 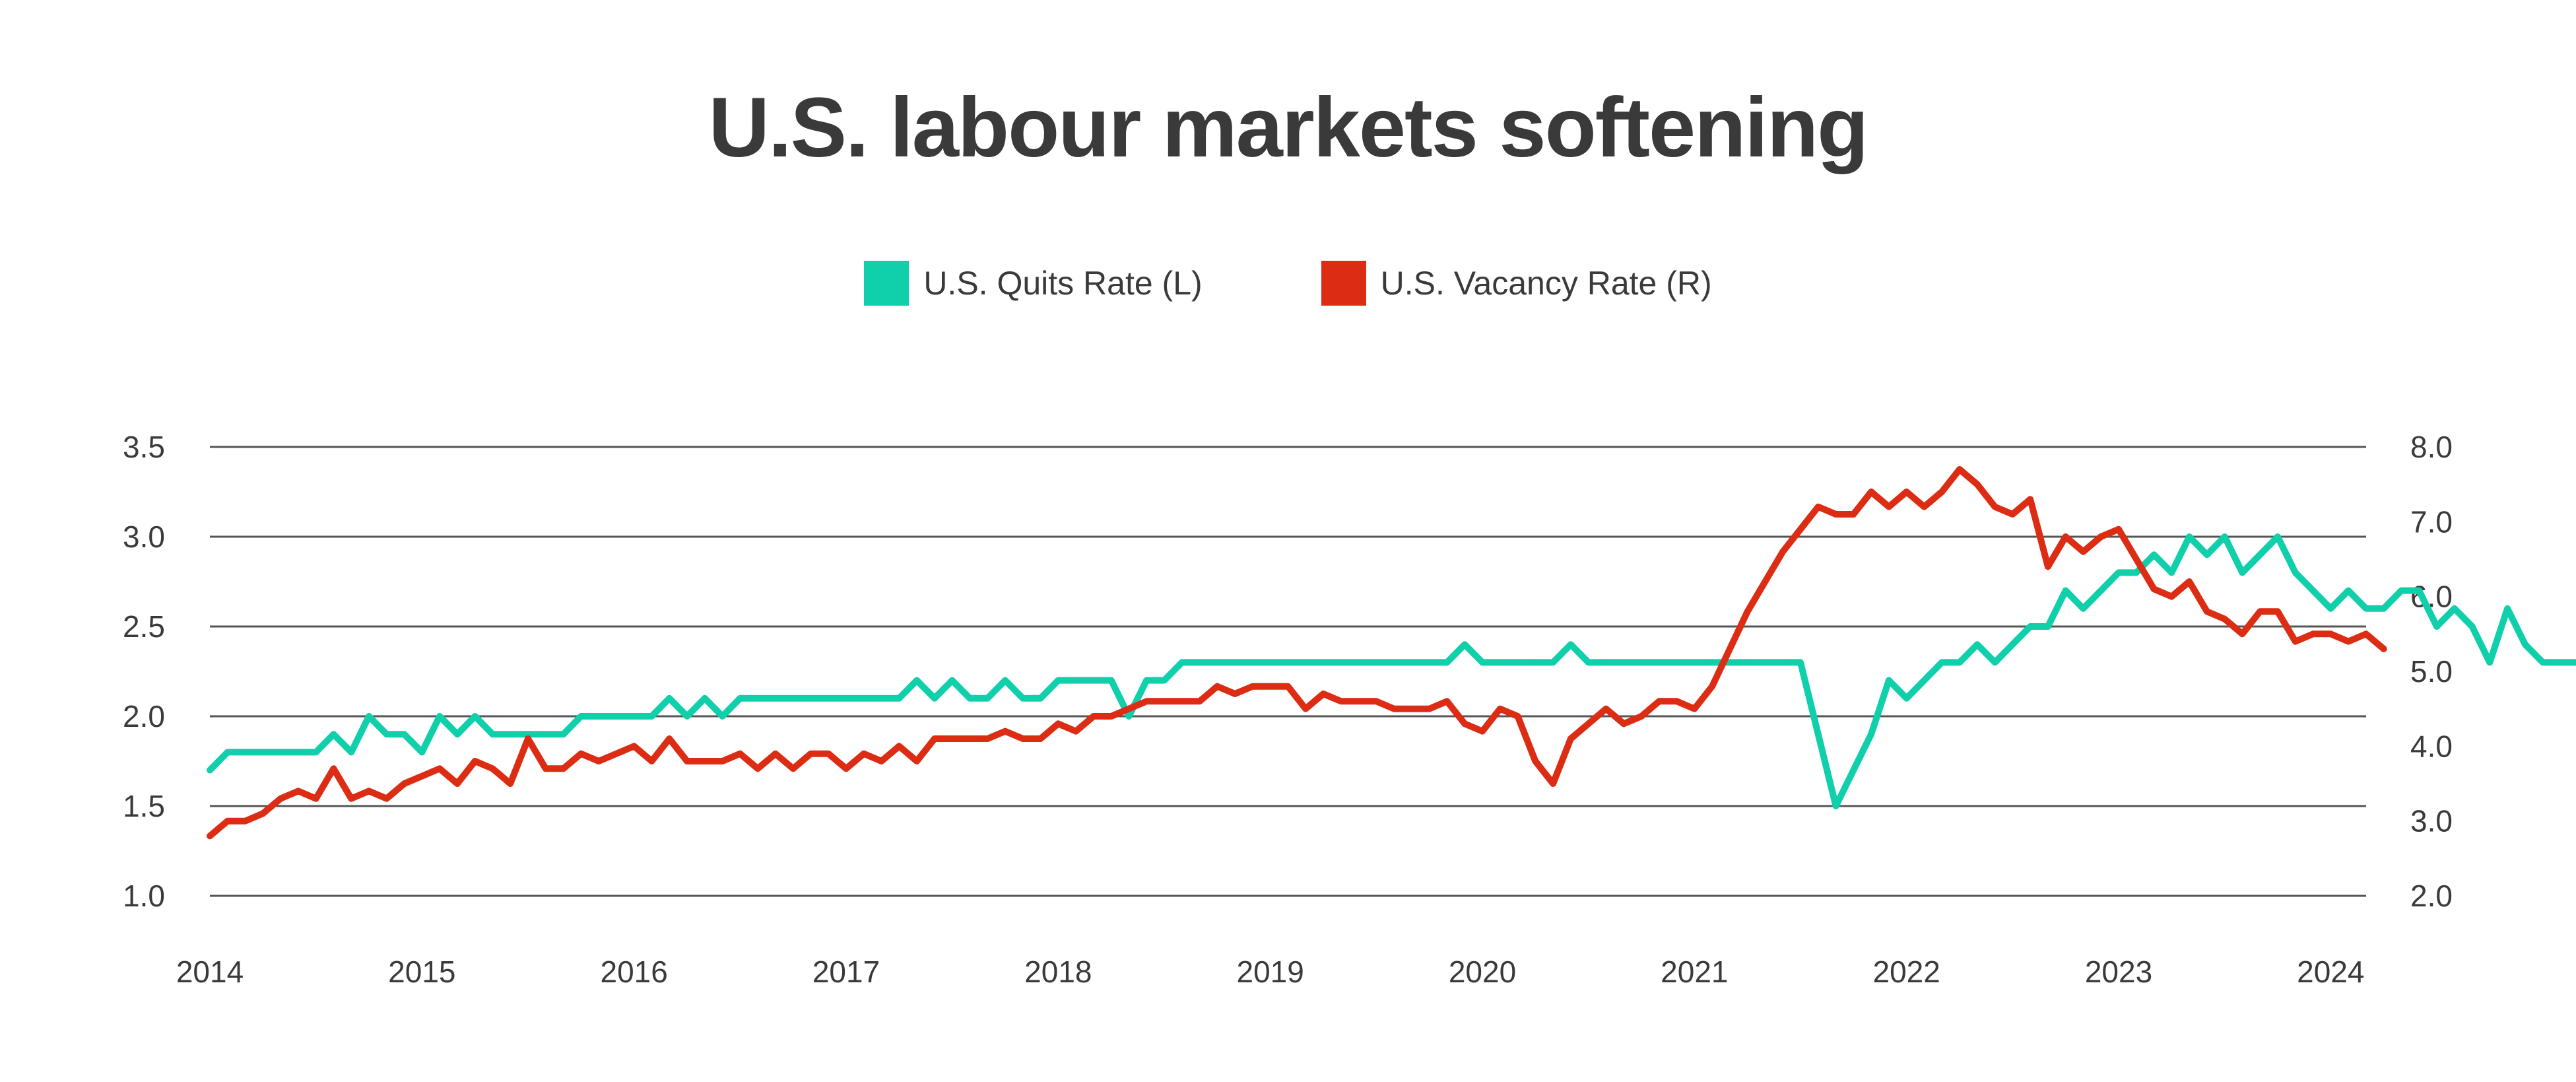 I want to click on y-left-tick-label: 2.0, so click(x=144, y=716).